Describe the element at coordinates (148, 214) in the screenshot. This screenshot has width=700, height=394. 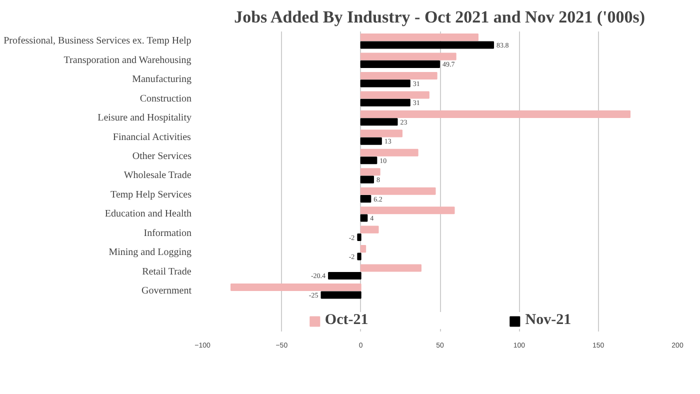
I see `y-tick-label: Education and Health` at that location.